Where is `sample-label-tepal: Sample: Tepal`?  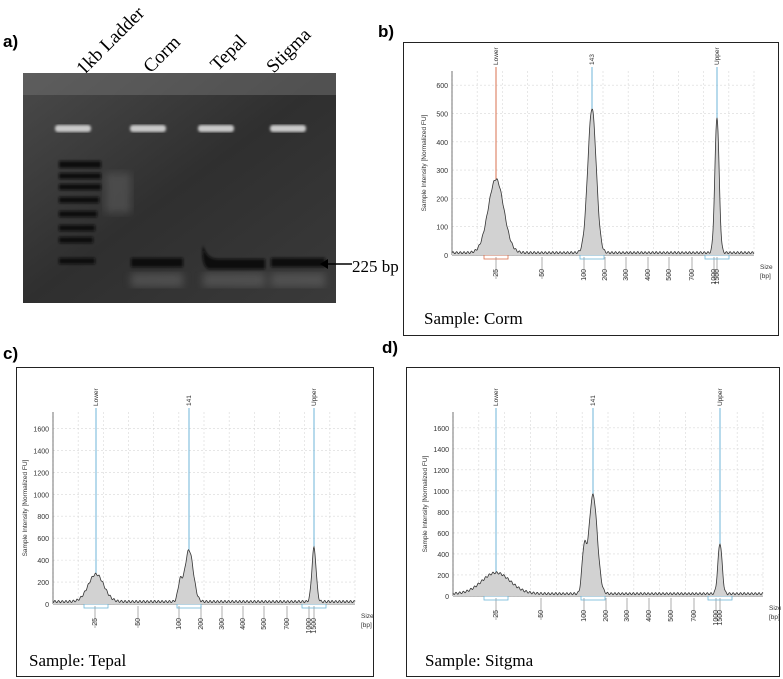
sample-label-tepal: Sample: Tepal is located at coordinates (78, 660).